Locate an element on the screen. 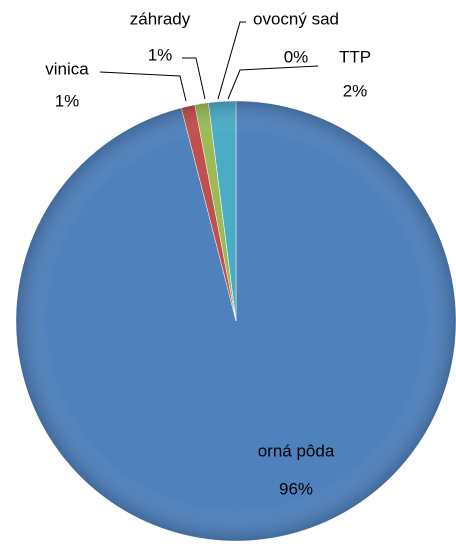  value-label: 2% is located at coordinates (355, 90).